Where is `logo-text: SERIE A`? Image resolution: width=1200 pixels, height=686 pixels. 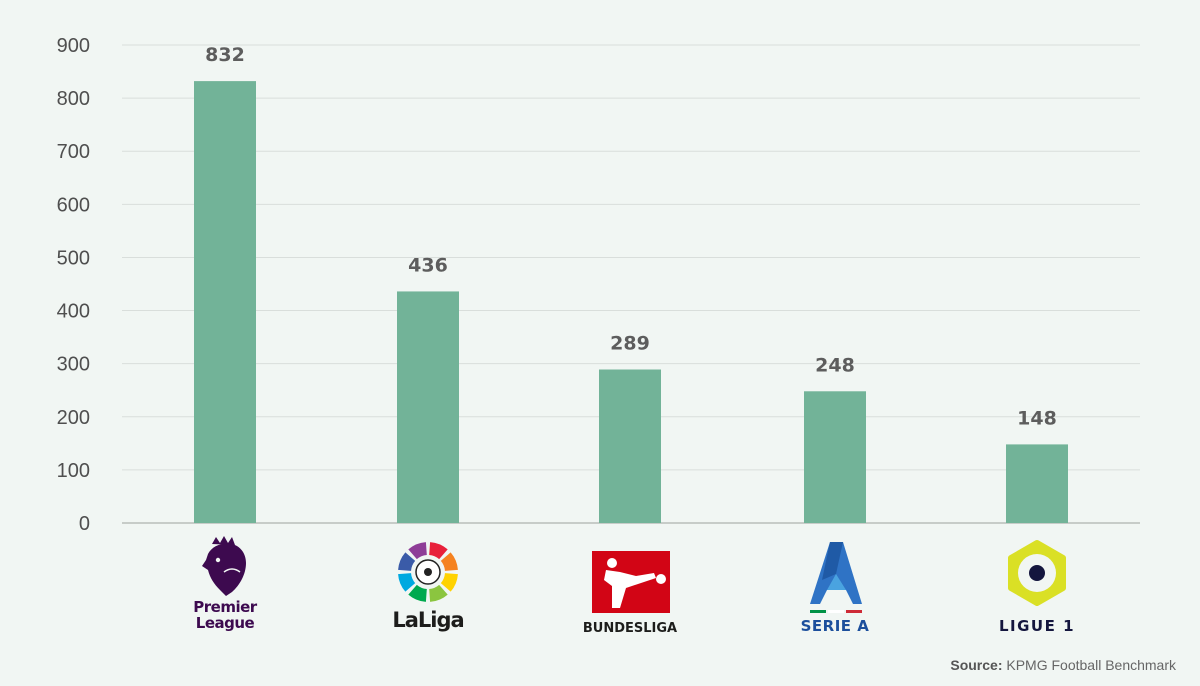
logo-text: SERIE A is located at coordinates (835, 626).